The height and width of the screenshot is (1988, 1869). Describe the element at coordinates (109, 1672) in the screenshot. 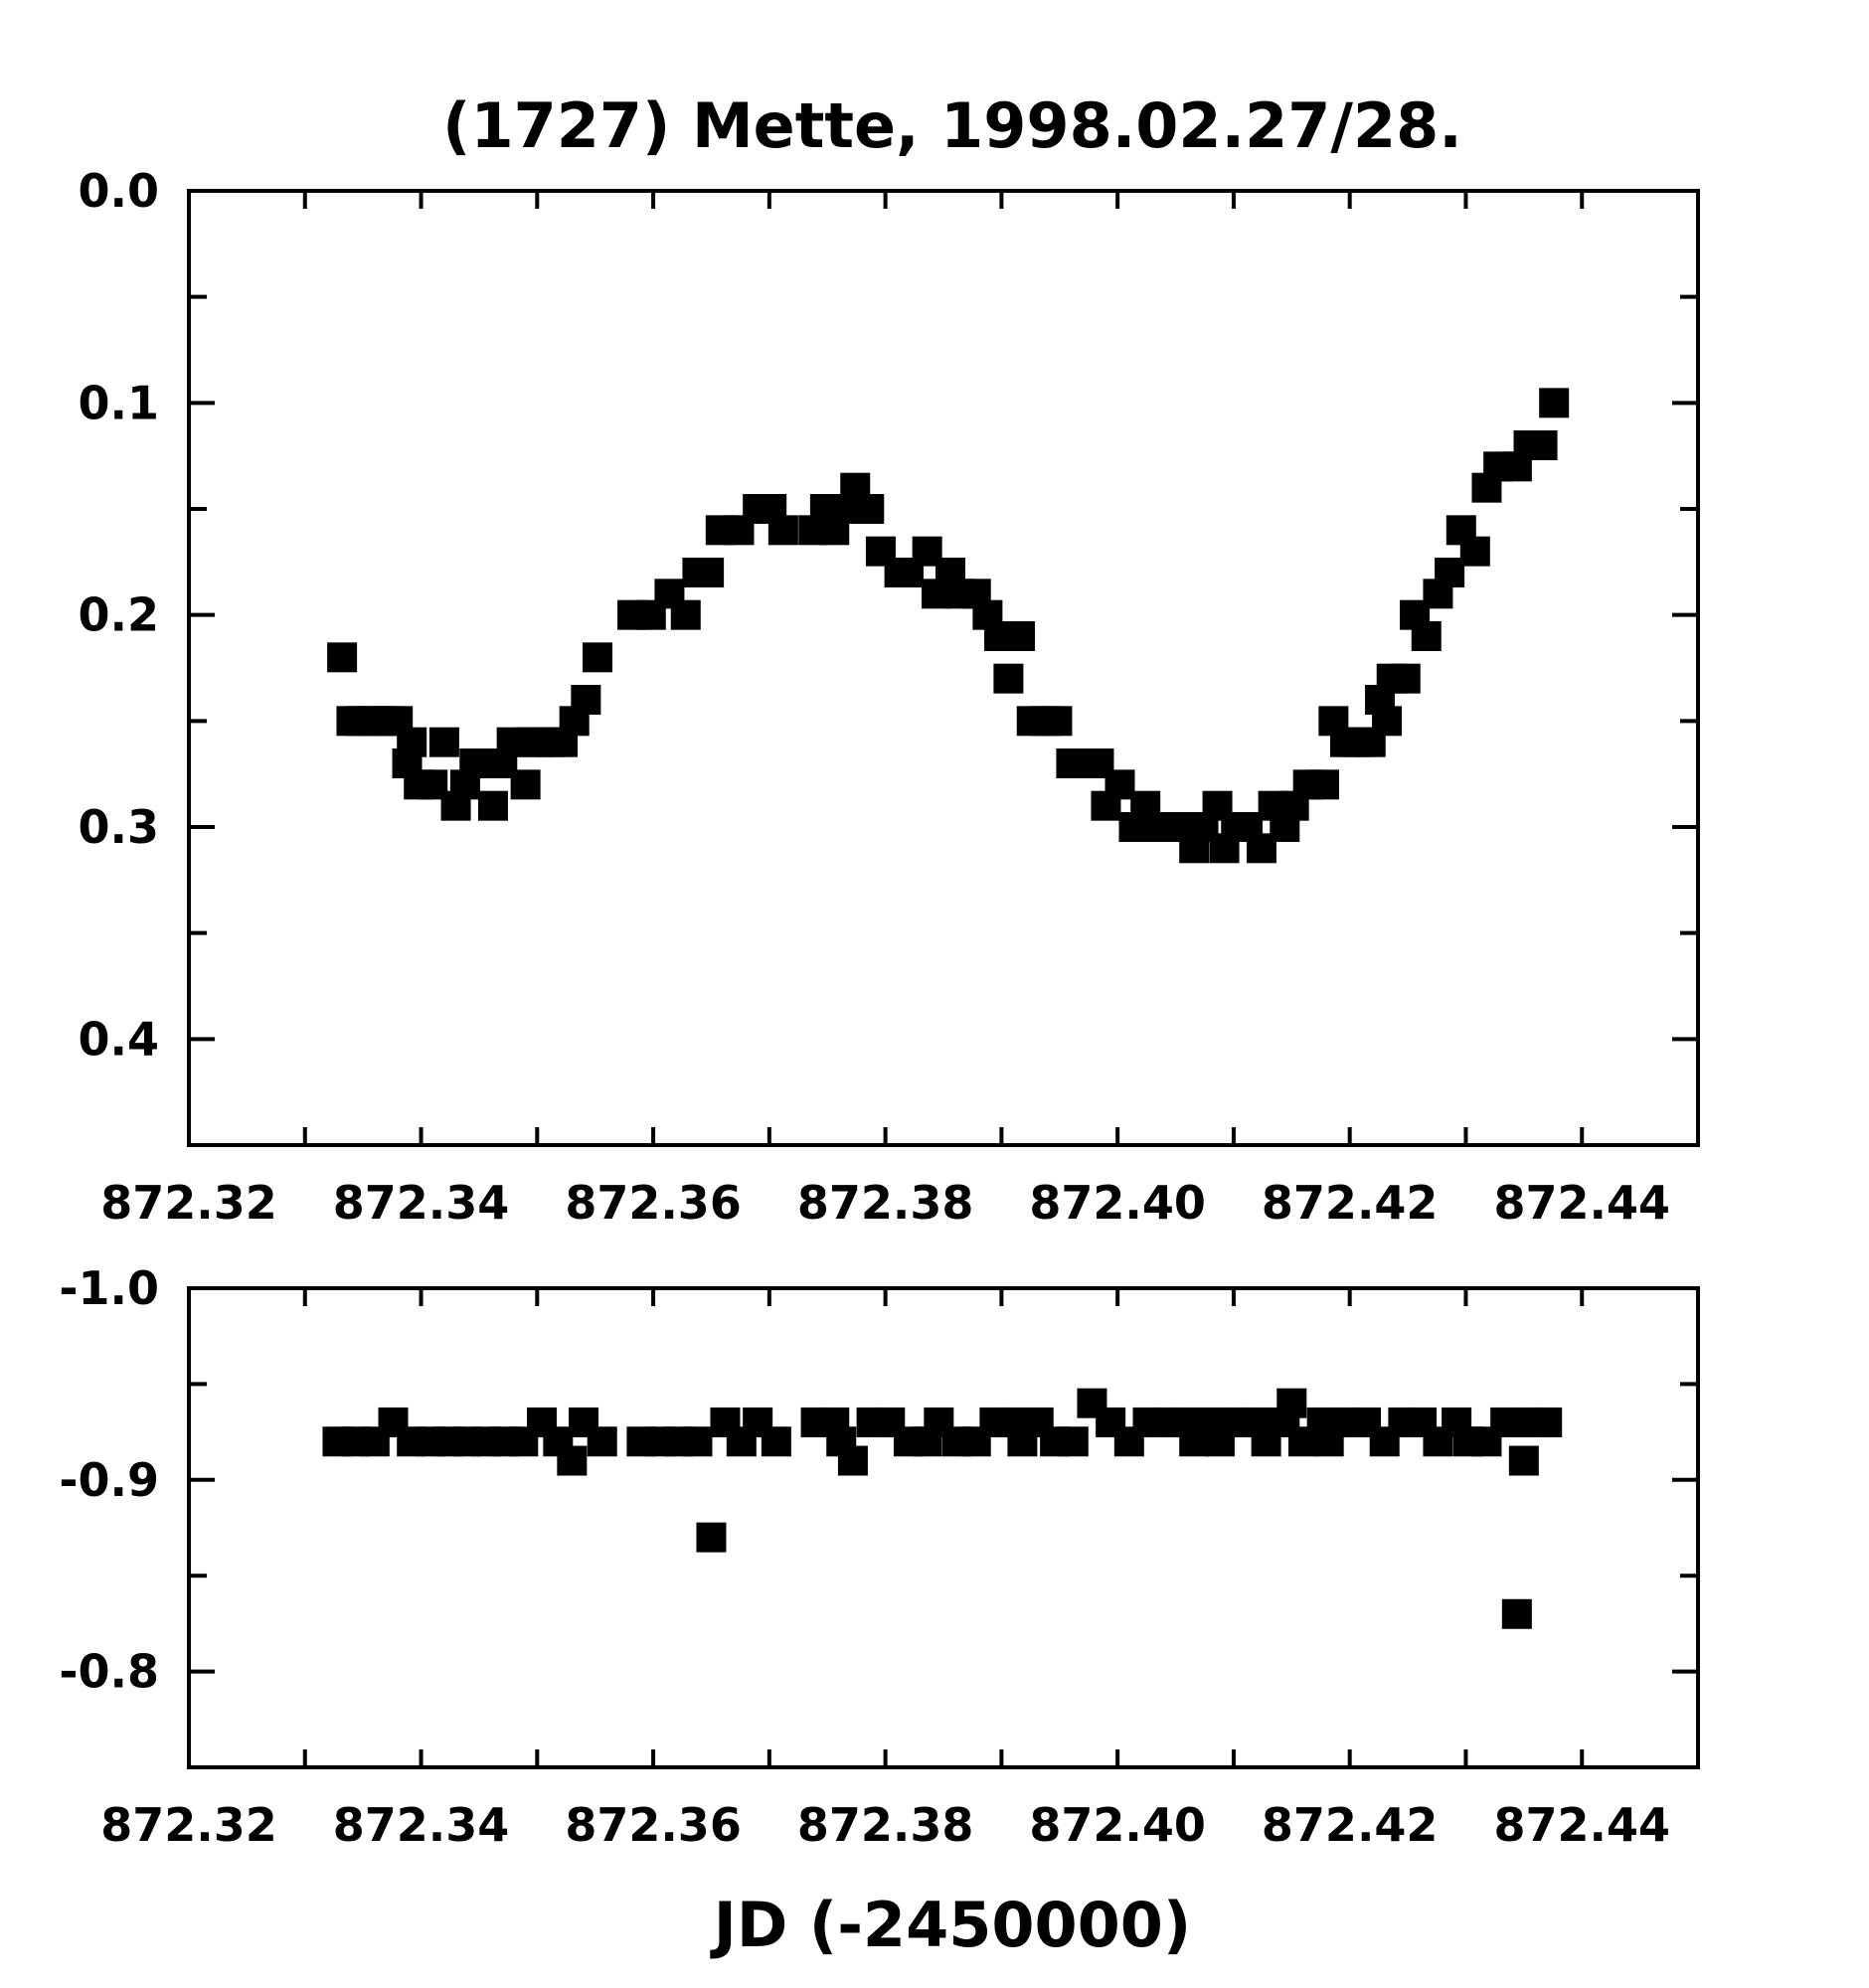

I see `y-tick-label: -0.8` at that location.